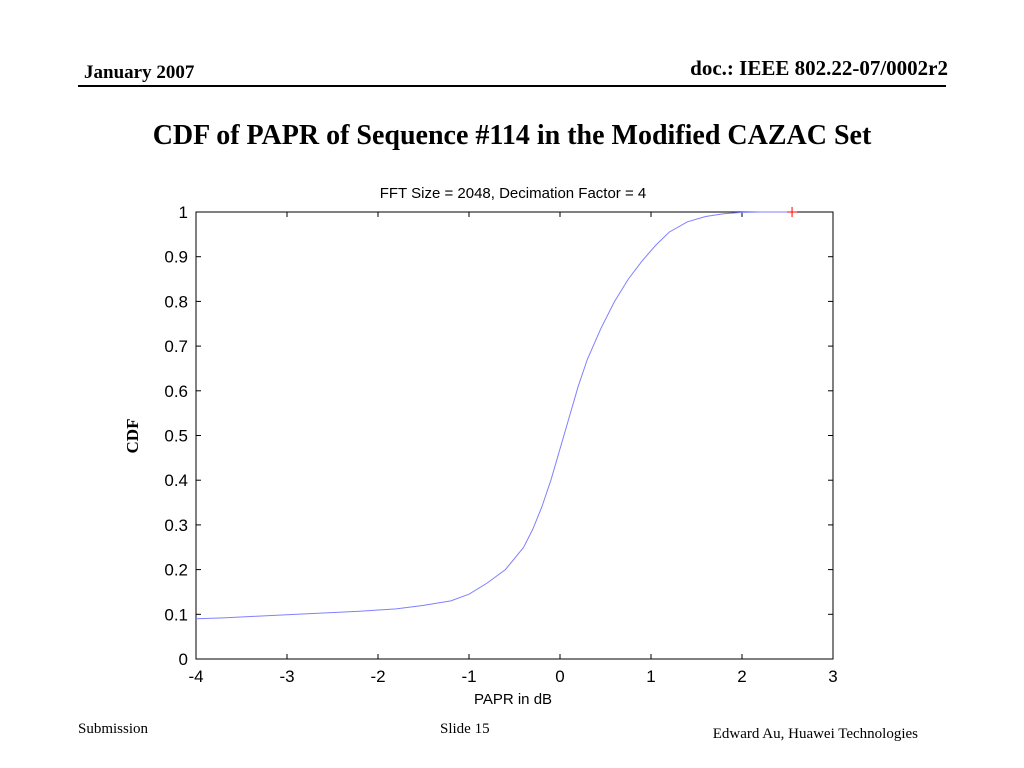 The height and width of the screenshot is (768, 1024). What do you see at coordinates (113, 729) in the screenshot?
I see `footer-submission: Submission` at bounding box center [113, 729].